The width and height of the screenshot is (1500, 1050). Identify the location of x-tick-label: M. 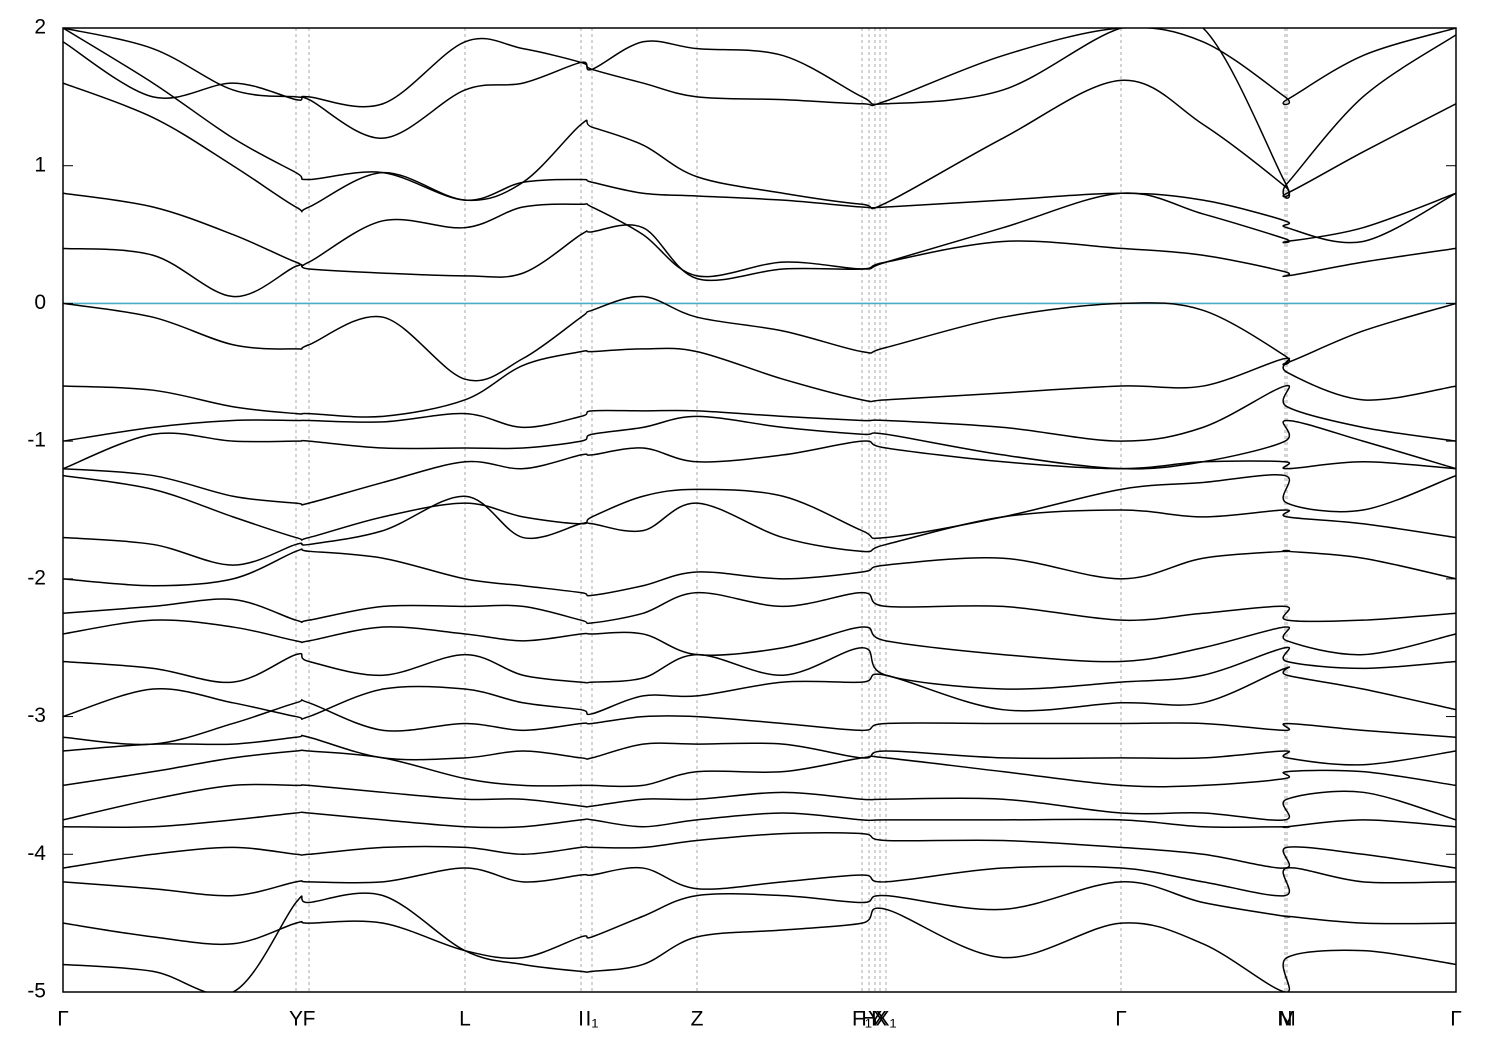
(1287, 1019).